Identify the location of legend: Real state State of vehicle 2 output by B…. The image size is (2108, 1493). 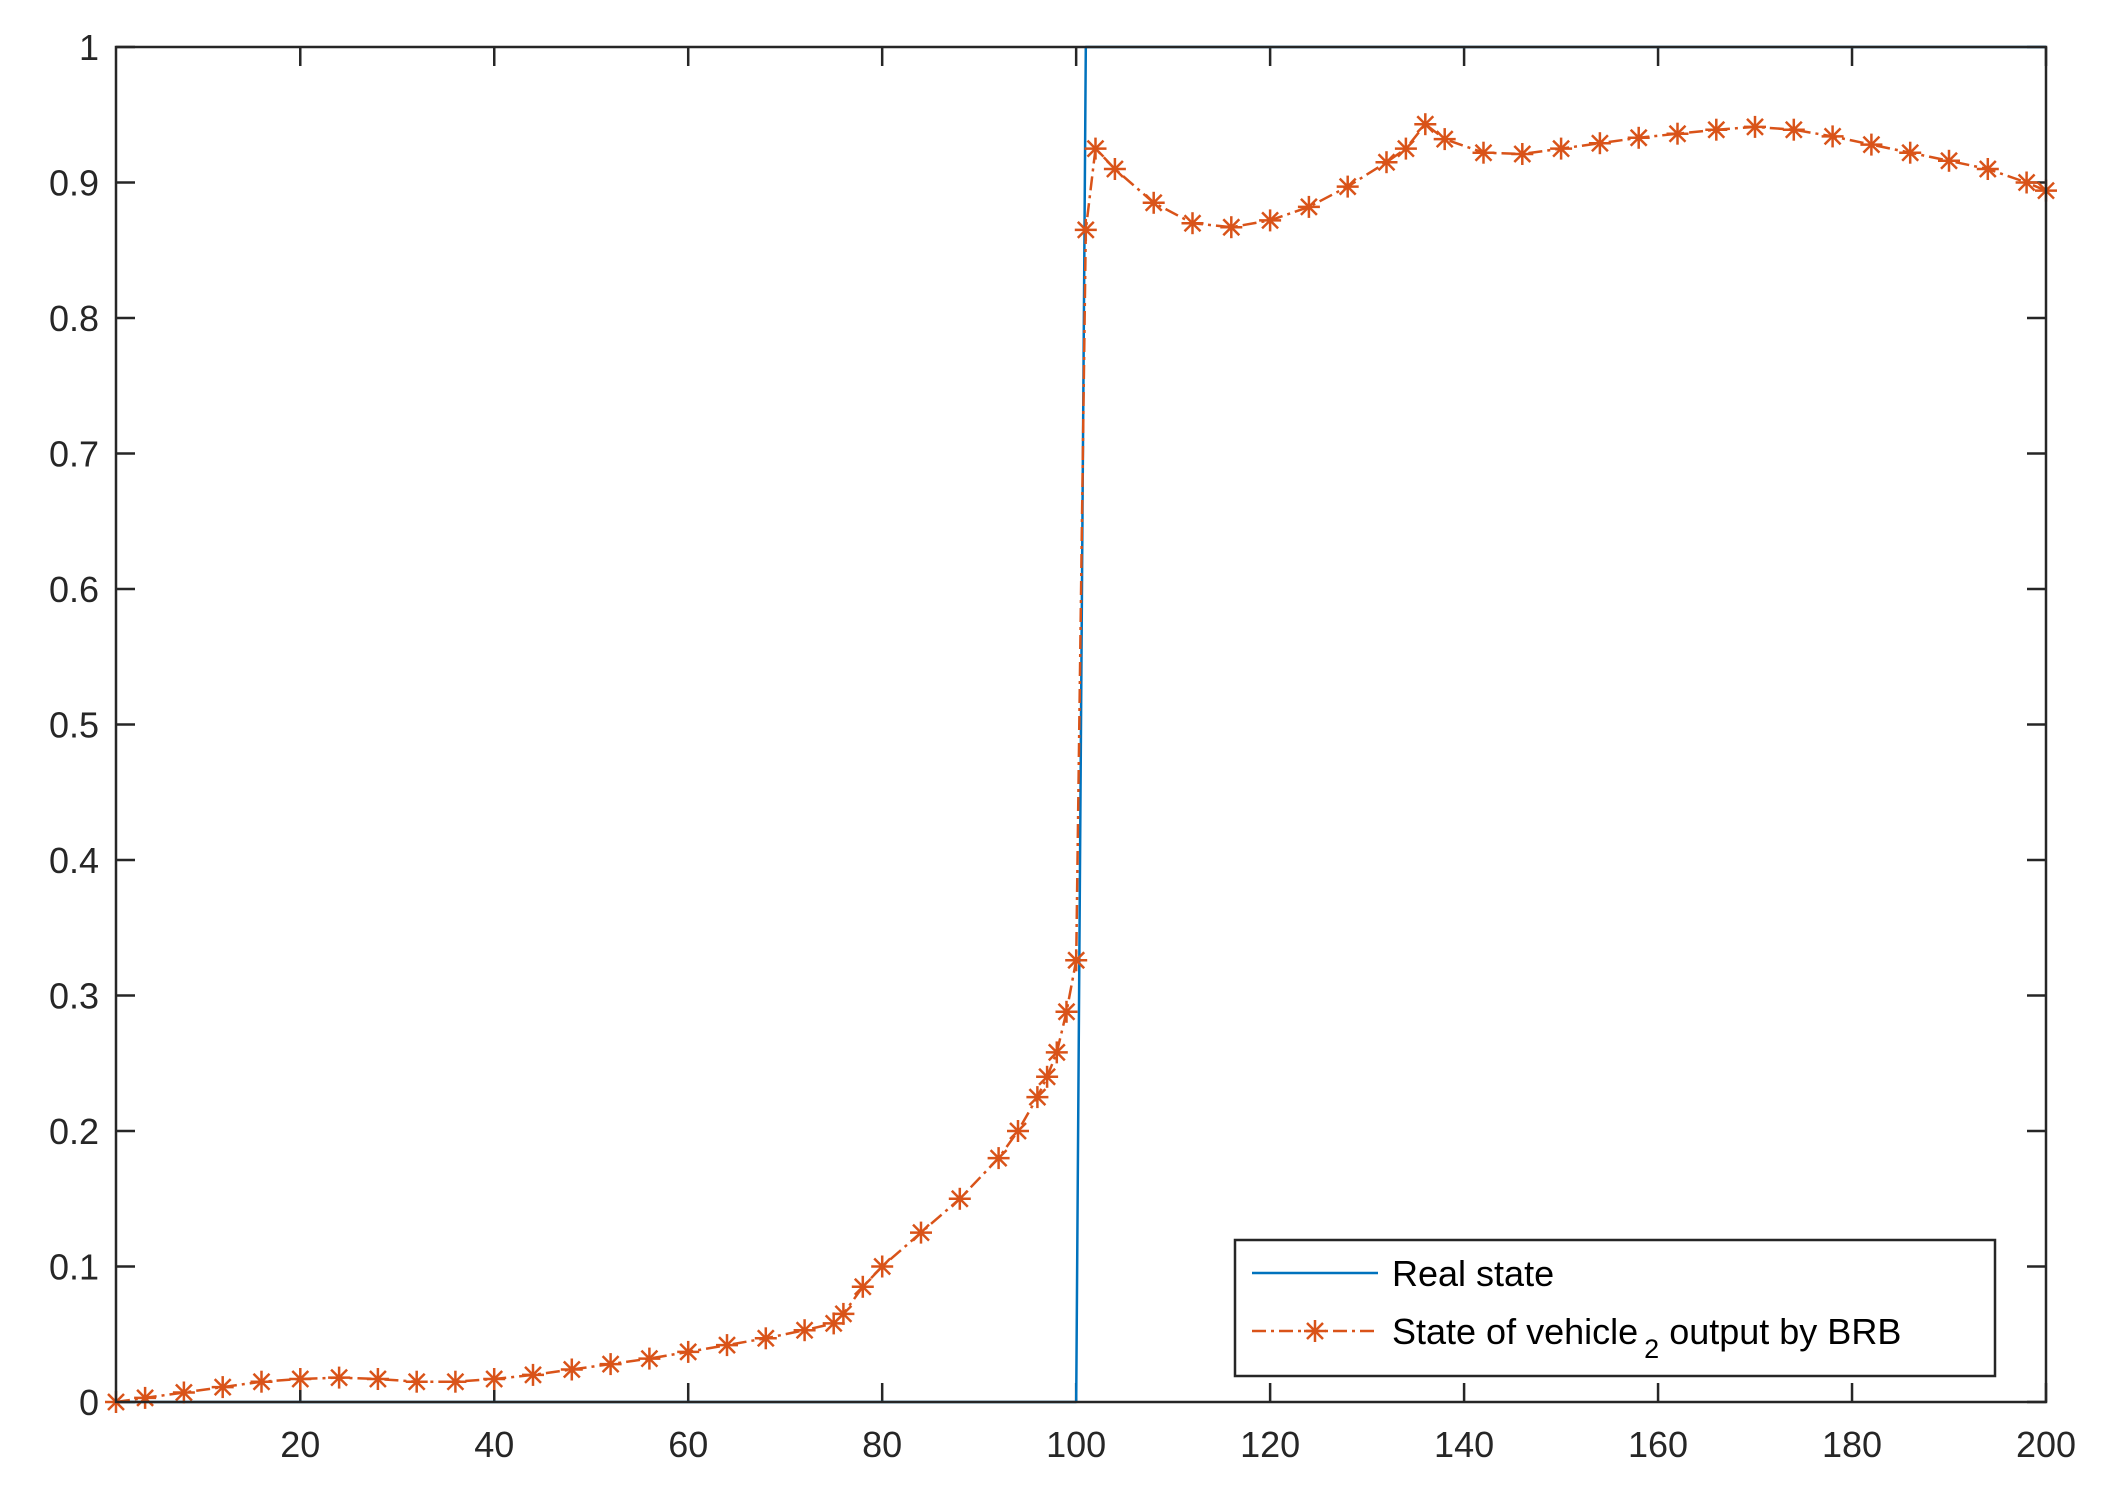
(1615, 1308).